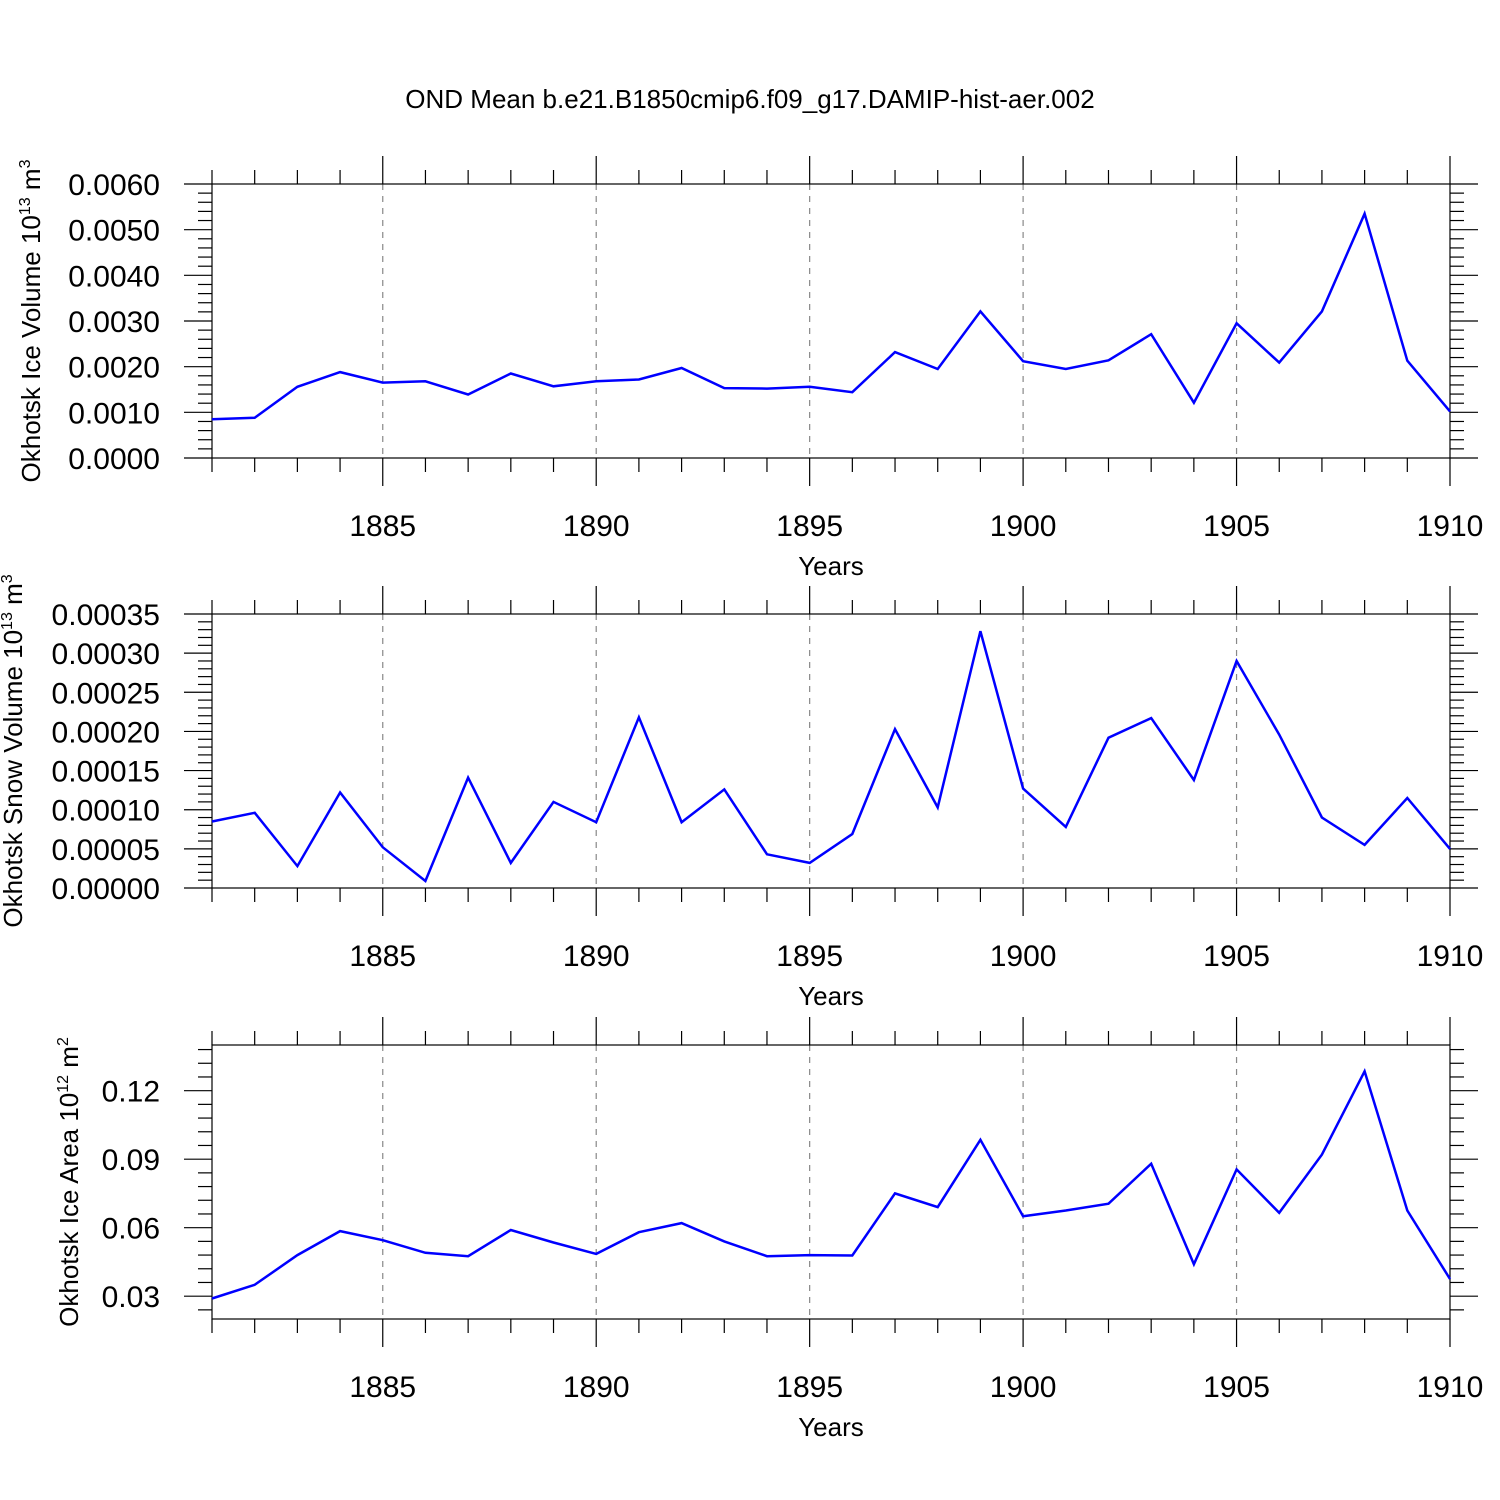 The width and height of the screenshot is (1500, 1500). Describe the element at coordinates (106, 850) in the screenshot. I see `y-tick-label: 0.00005` at that location.